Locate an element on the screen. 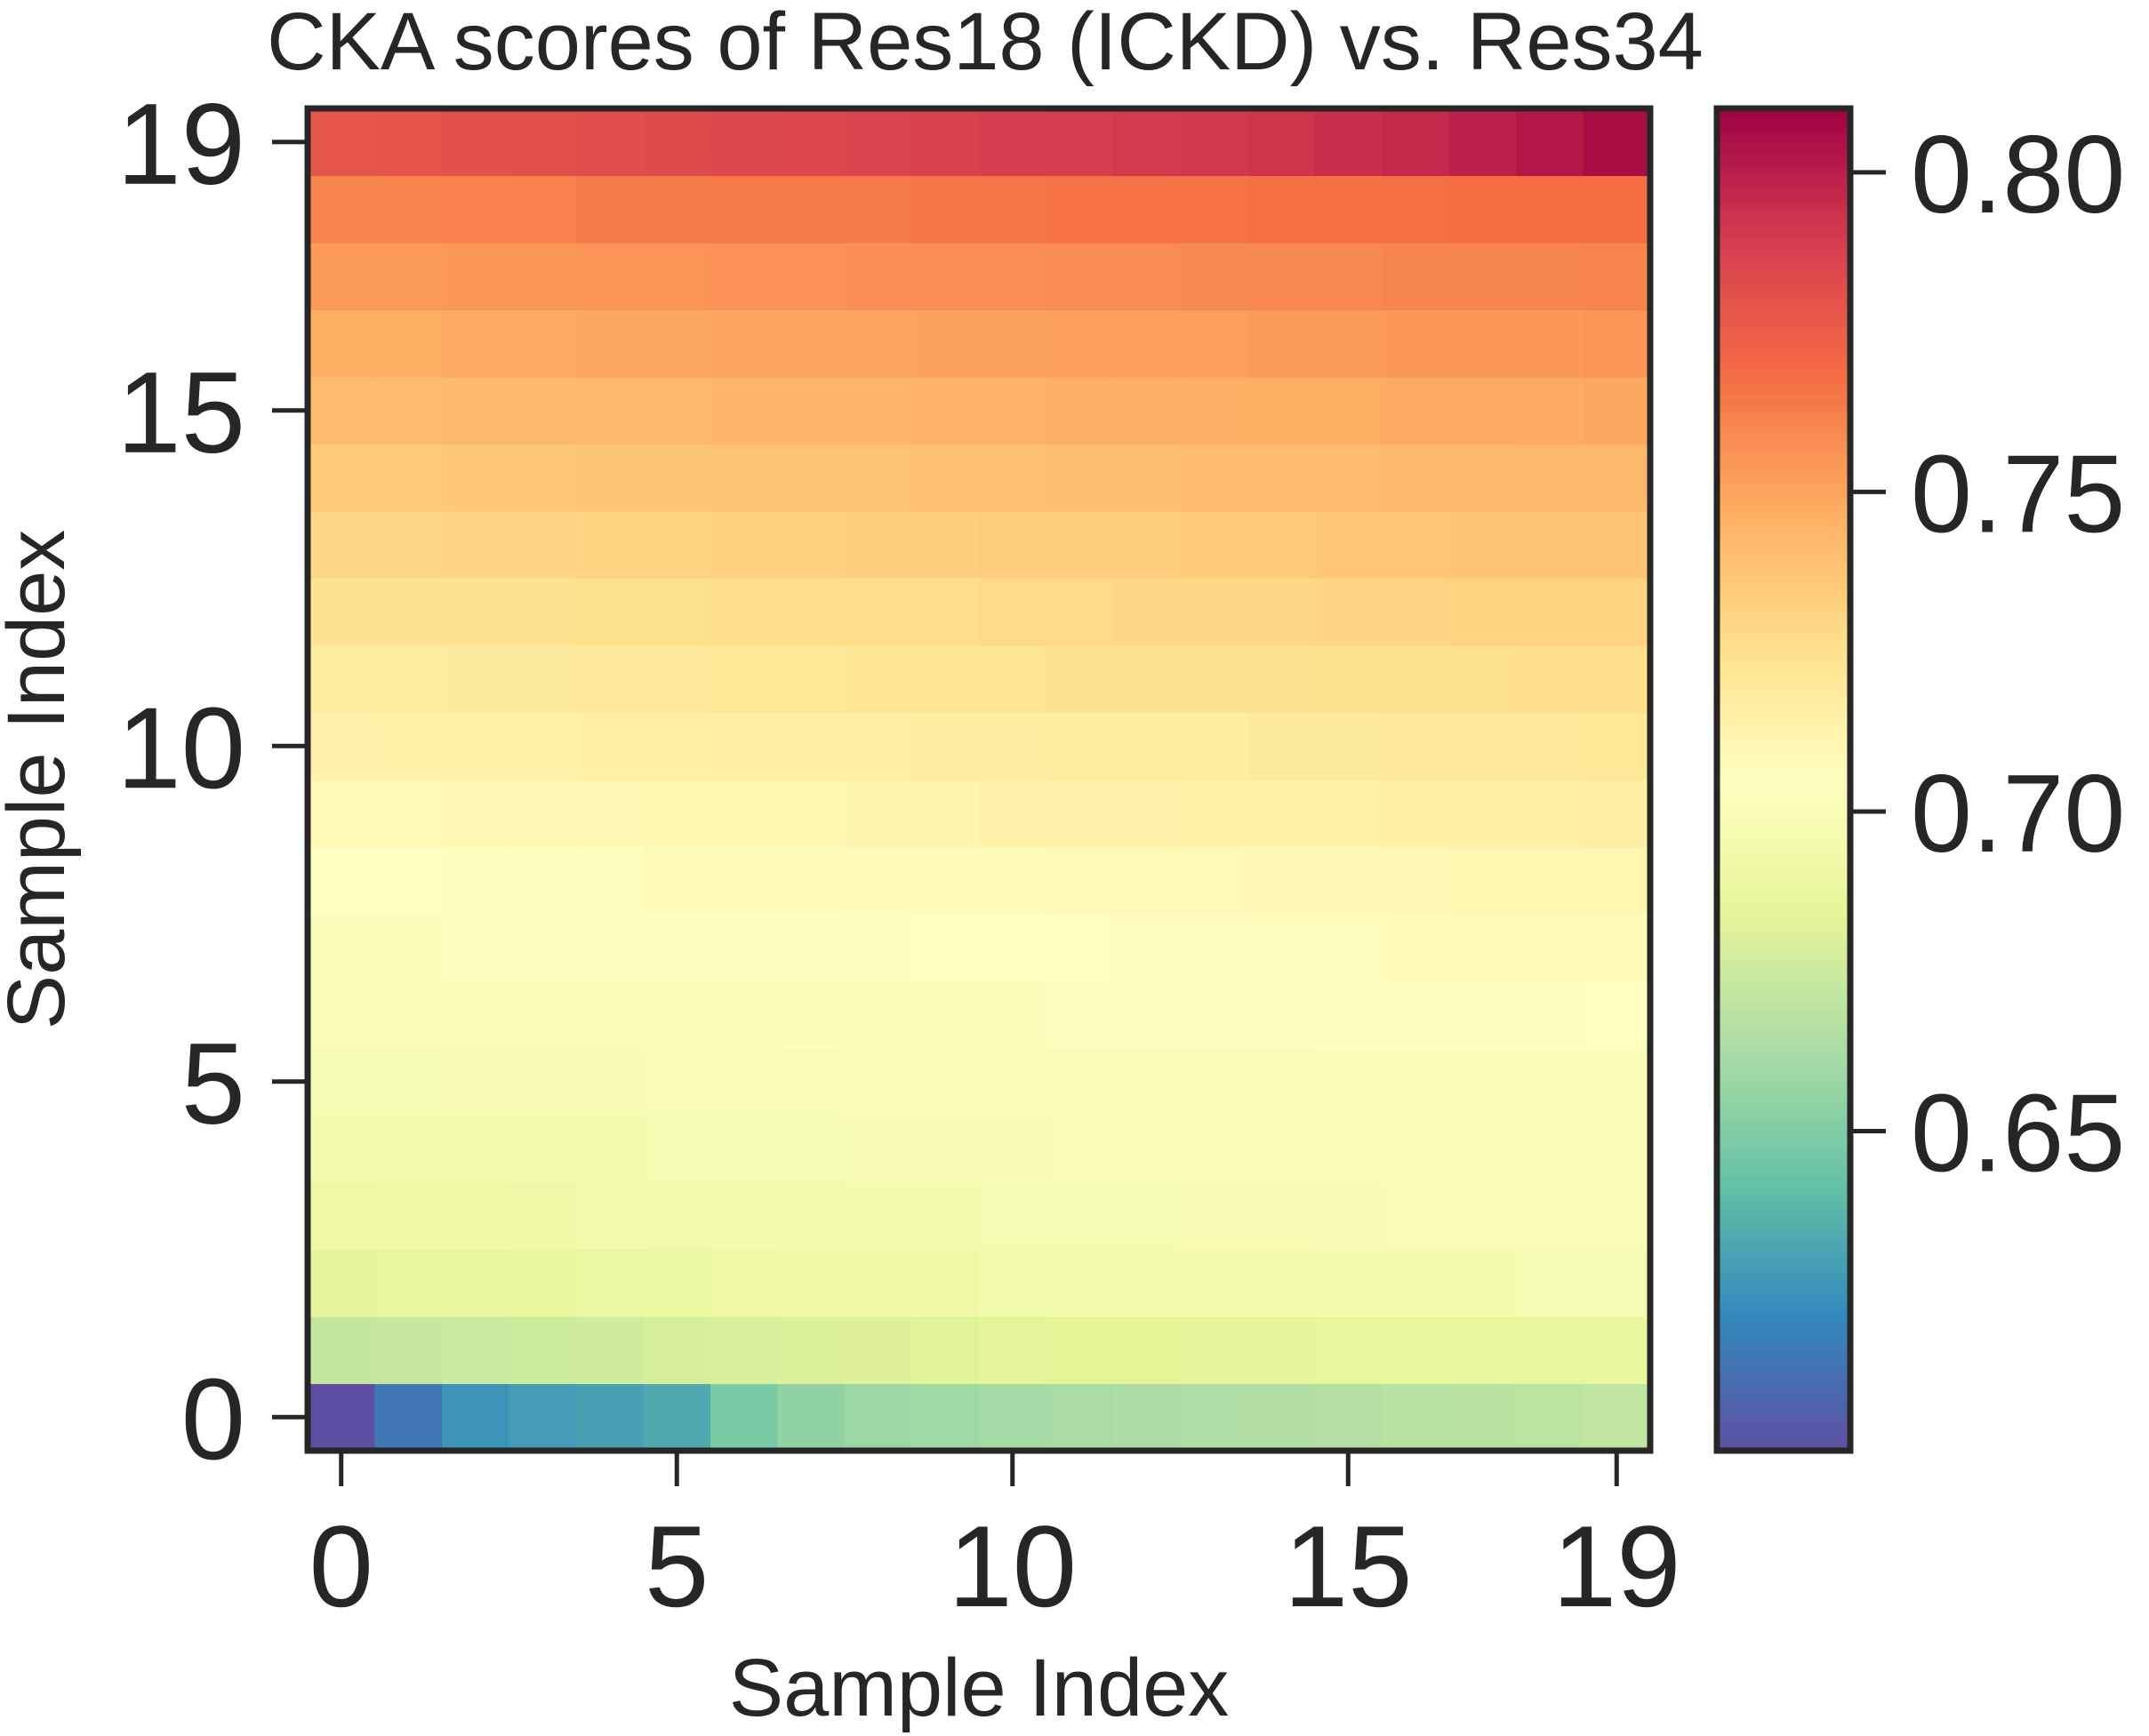 This screenshot has height=1736, width=2149. x-tick-label: 15 is located at coordinates (1349, 1566).